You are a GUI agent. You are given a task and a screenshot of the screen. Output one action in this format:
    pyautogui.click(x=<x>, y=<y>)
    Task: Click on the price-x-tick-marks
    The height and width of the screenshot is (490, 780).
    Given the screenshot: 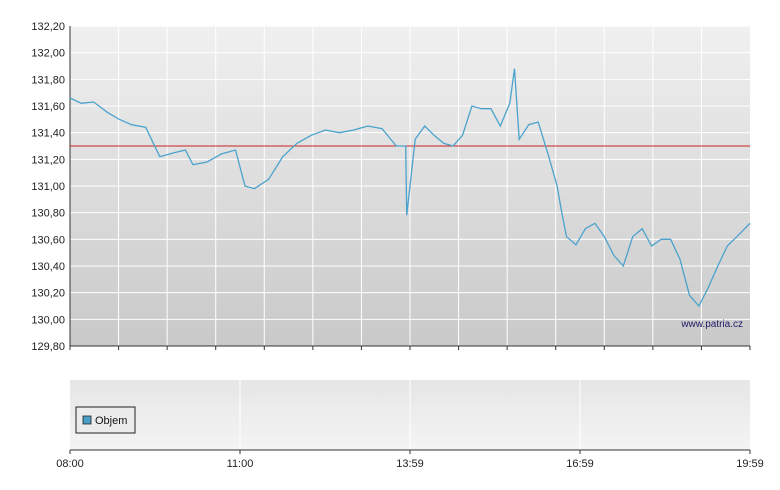 What is the action you would take?
    pyautogui.click(x=410, y=348)
    